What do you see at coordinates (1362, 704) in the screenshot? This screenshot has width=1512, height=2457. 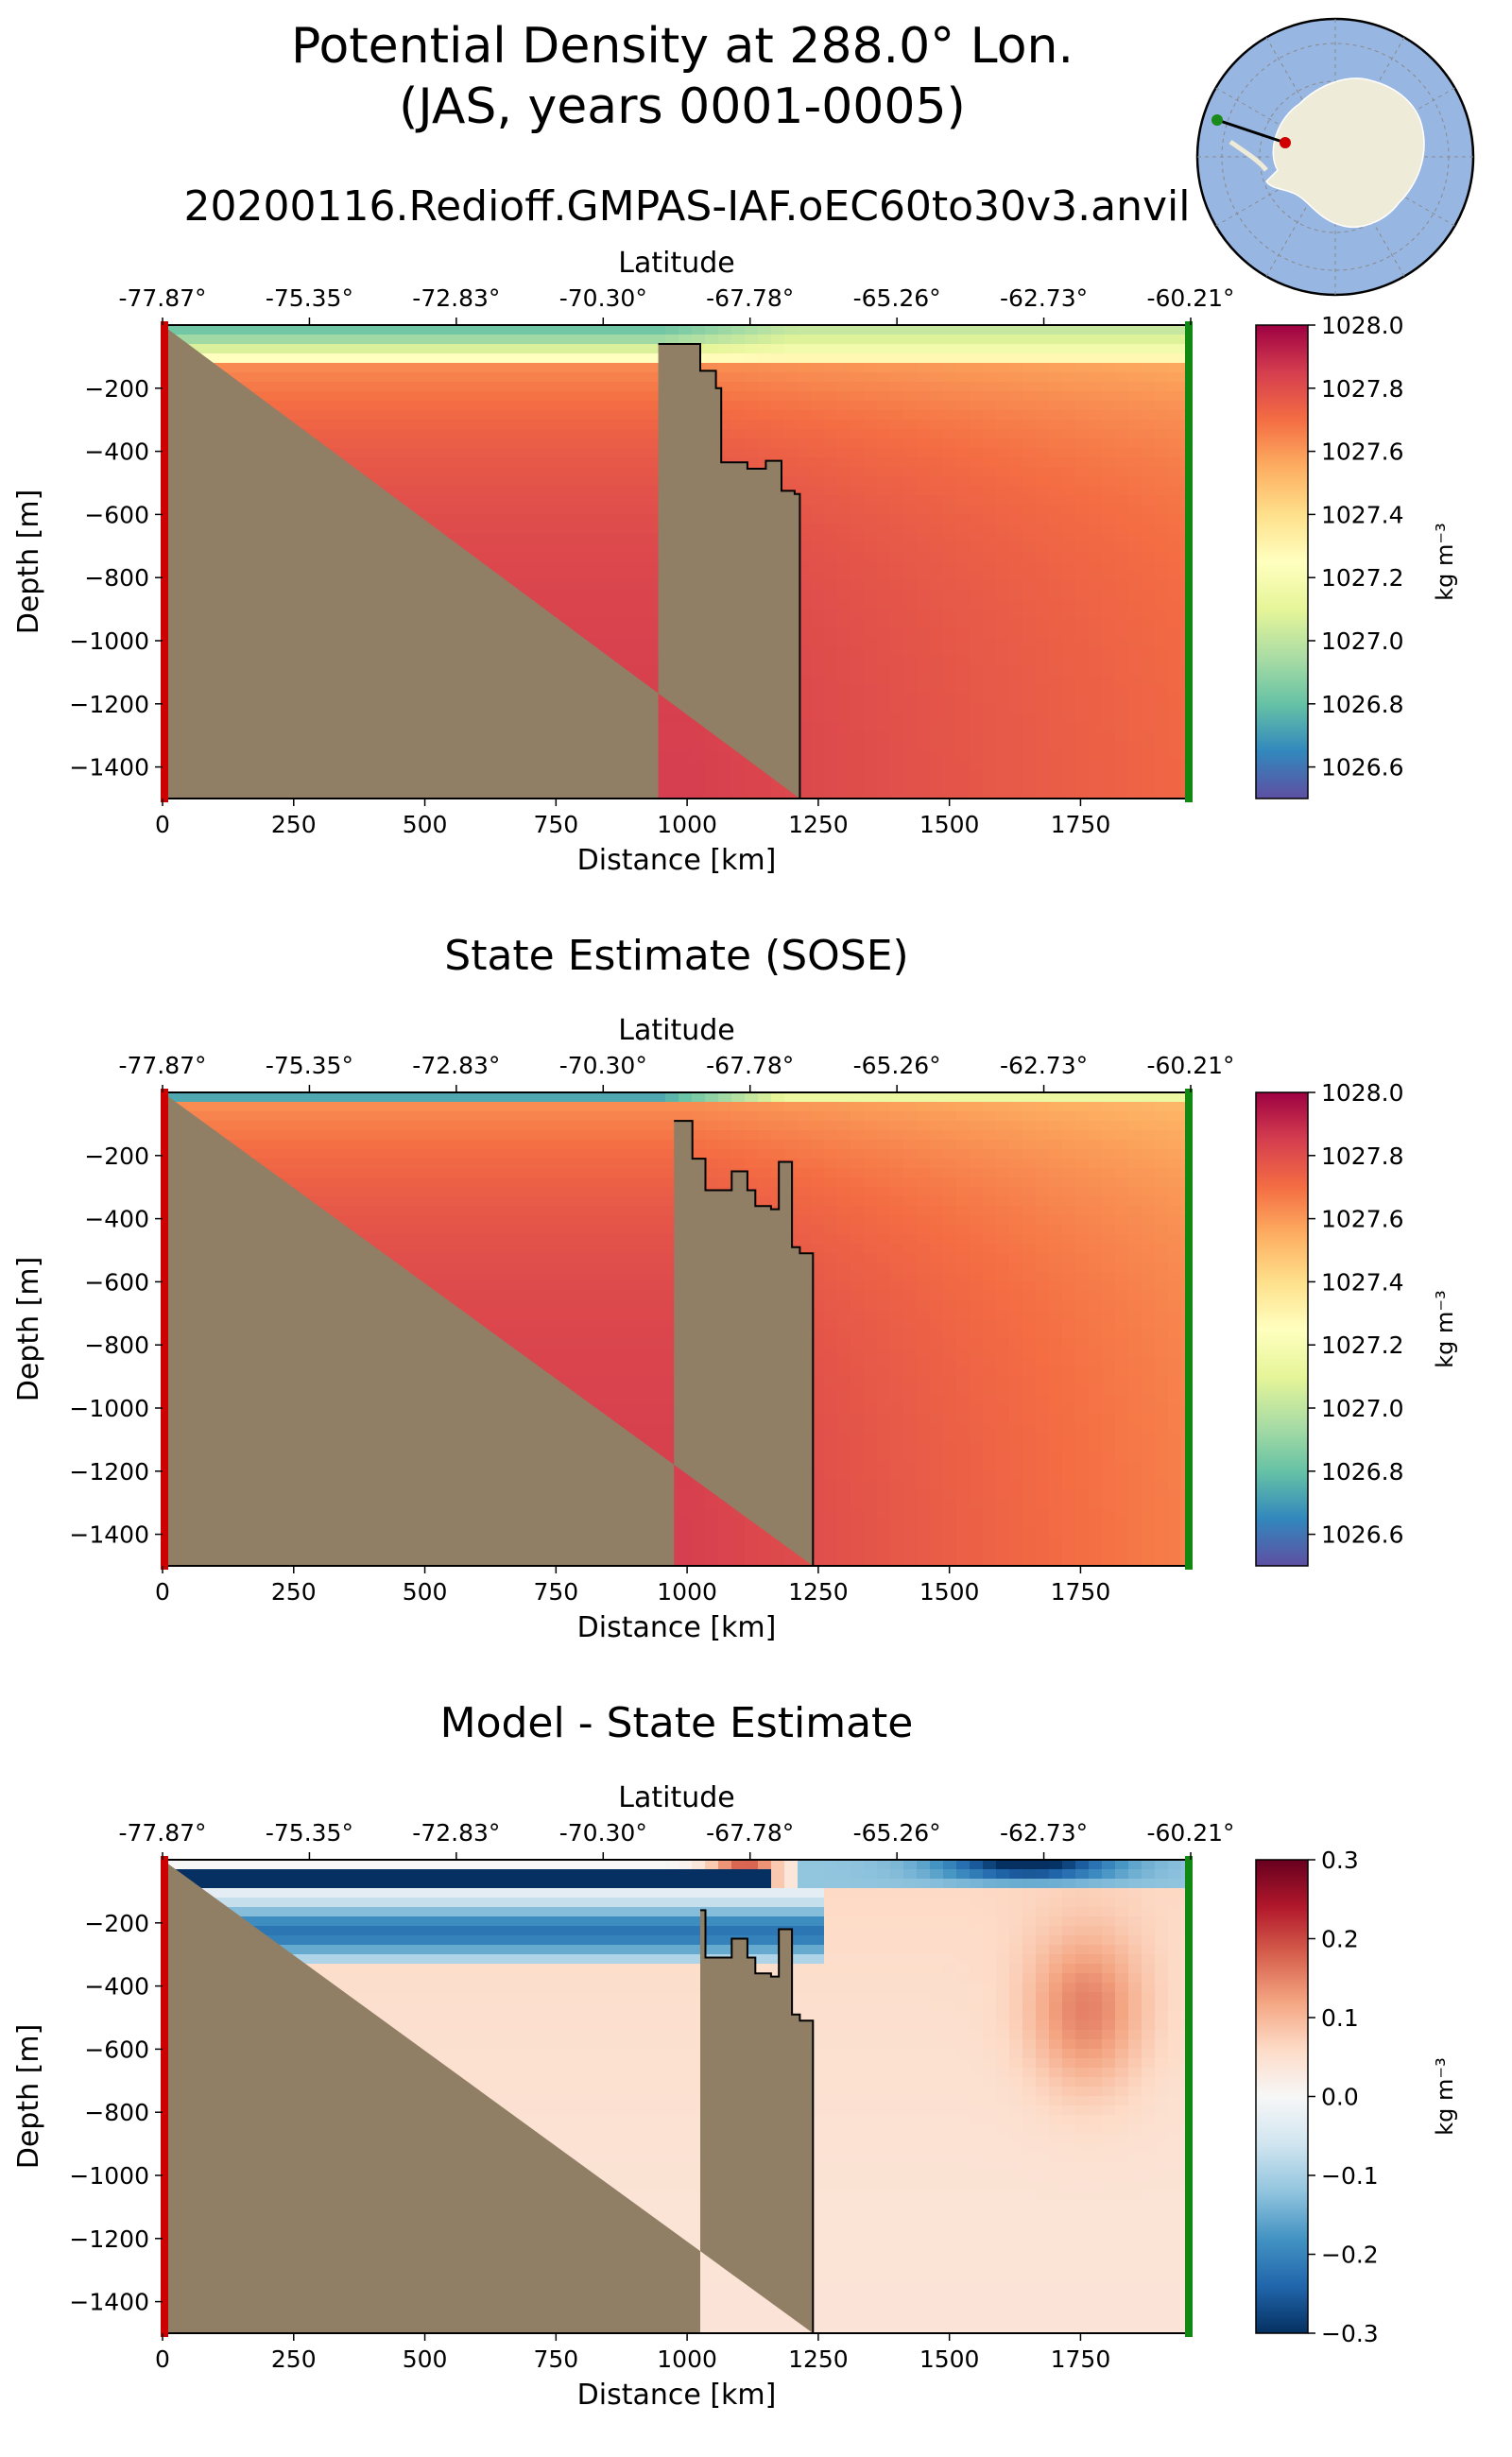 I see `colorbar-tick-label: 1026.8` at bounding box center [1362, 704].